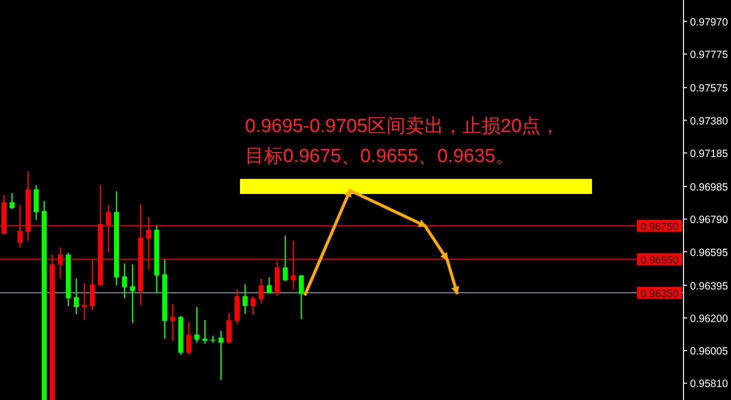 The height and width of the screenshot is (400, 731). Describe the element at coordinates (659, 226) in the screenshot. I see `ref-line-label: 0.96750` at that location.